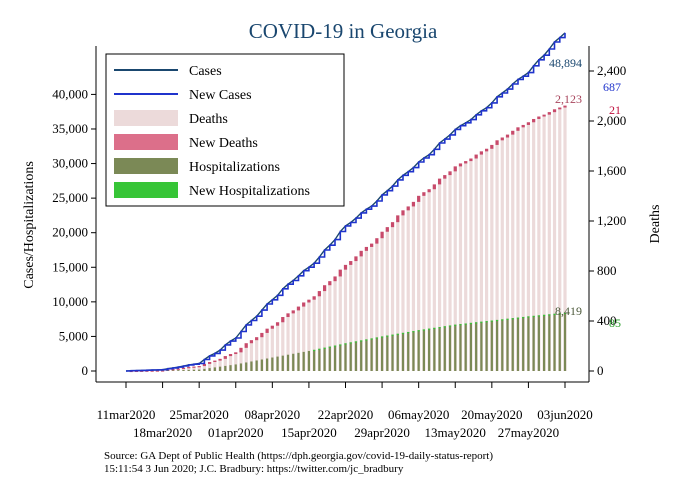 Image resolution: width=683 pixels, height=497 pixels. What do you see at coordinates (162, 432) in the screenshot?
I see `x-tick-label-lower: 18mar2020` at bounding box center [162, 432].